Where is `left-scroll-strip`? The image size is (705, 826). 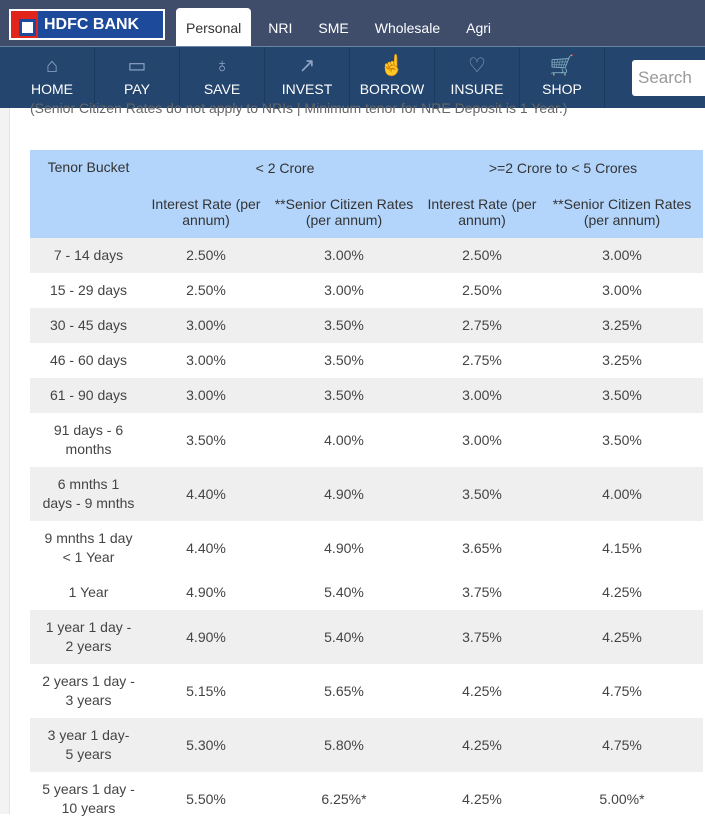
left-scroll-strip is located at coordinates (5, 461).